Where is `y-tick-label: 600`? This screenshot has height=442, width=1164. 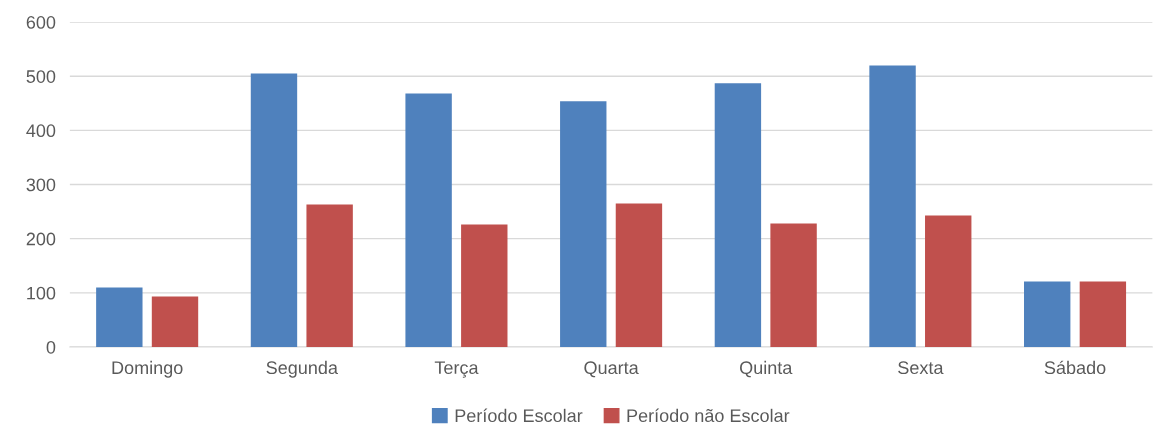 y-tick-label: 600 is located at coordinates (41, 22).